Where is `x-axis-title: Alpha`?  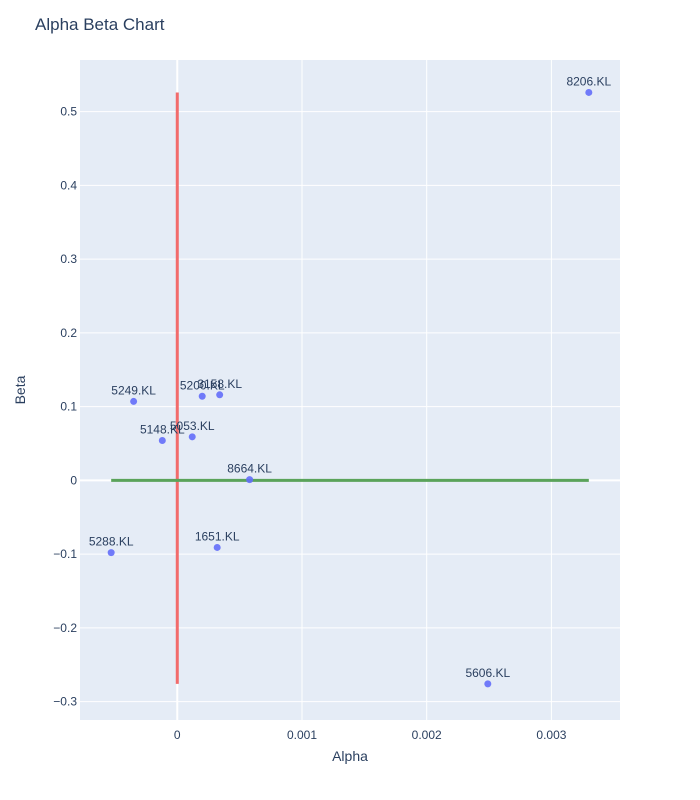 x-axis-title: Alpha is located at coordinates (350, 756).